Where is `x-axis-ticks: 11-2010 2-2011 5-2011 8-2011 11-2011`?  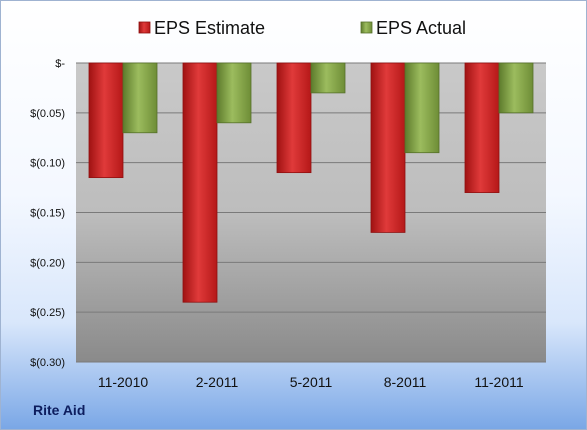 x-axis-ticks: 11-2010 2-2011 5-2011 8-2011 11-2011 is located at coordinates (311, 382).